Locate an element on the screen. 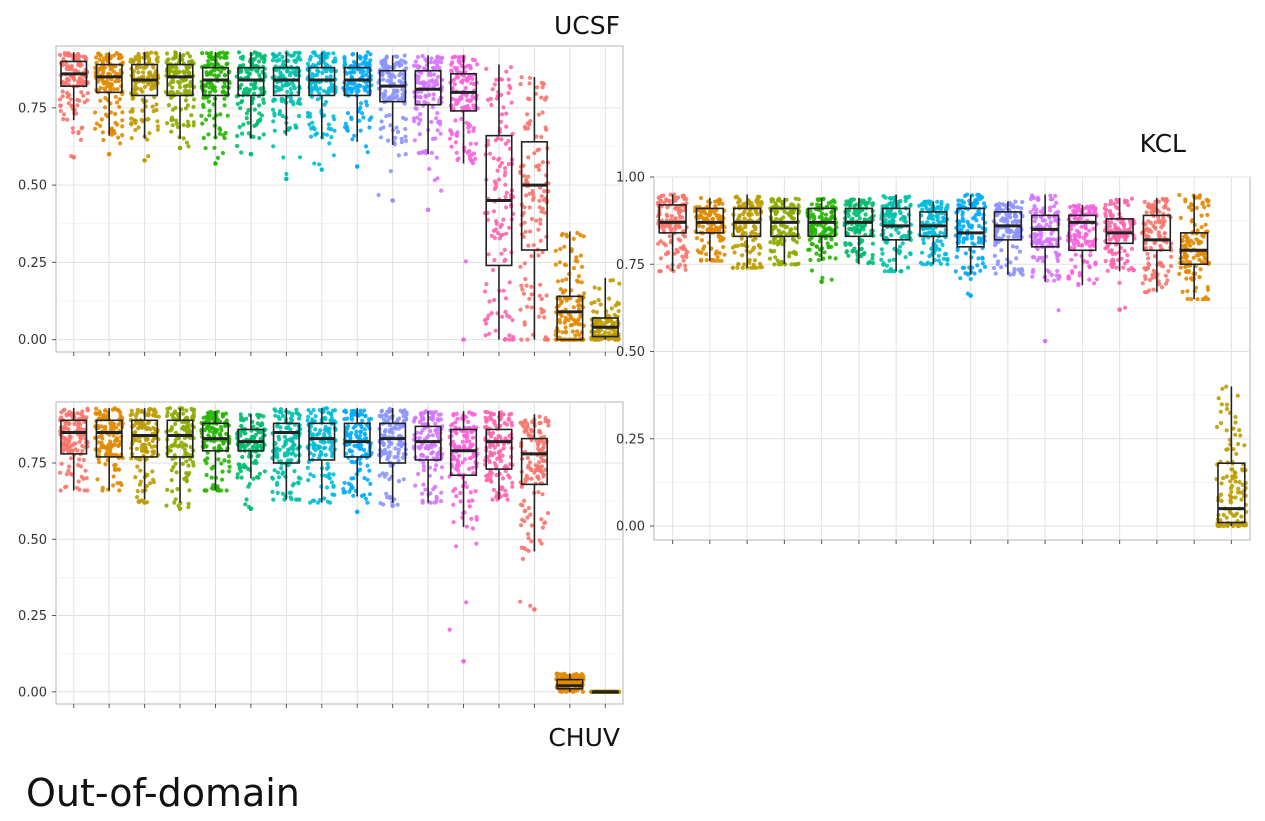  y-tick-label: 0.25 is located at coordinates (32, 616).